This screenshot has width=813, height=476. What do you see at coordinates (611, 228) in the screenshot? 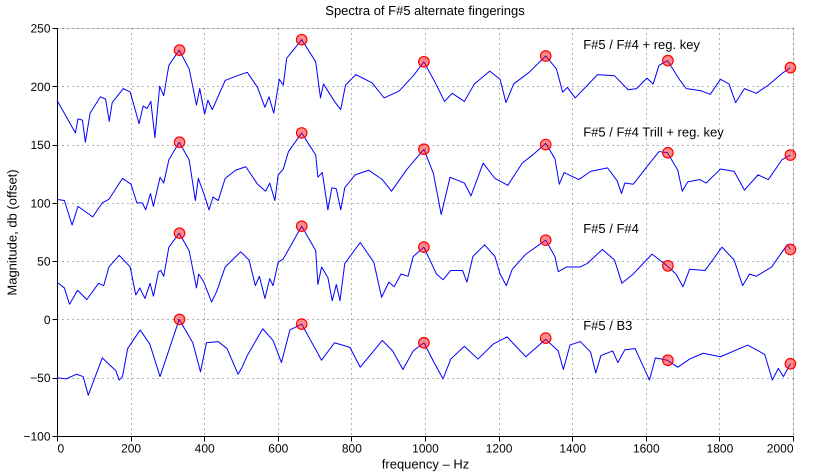
I see `series-label: F#5 / F#4` at bounding box center [611, 228].